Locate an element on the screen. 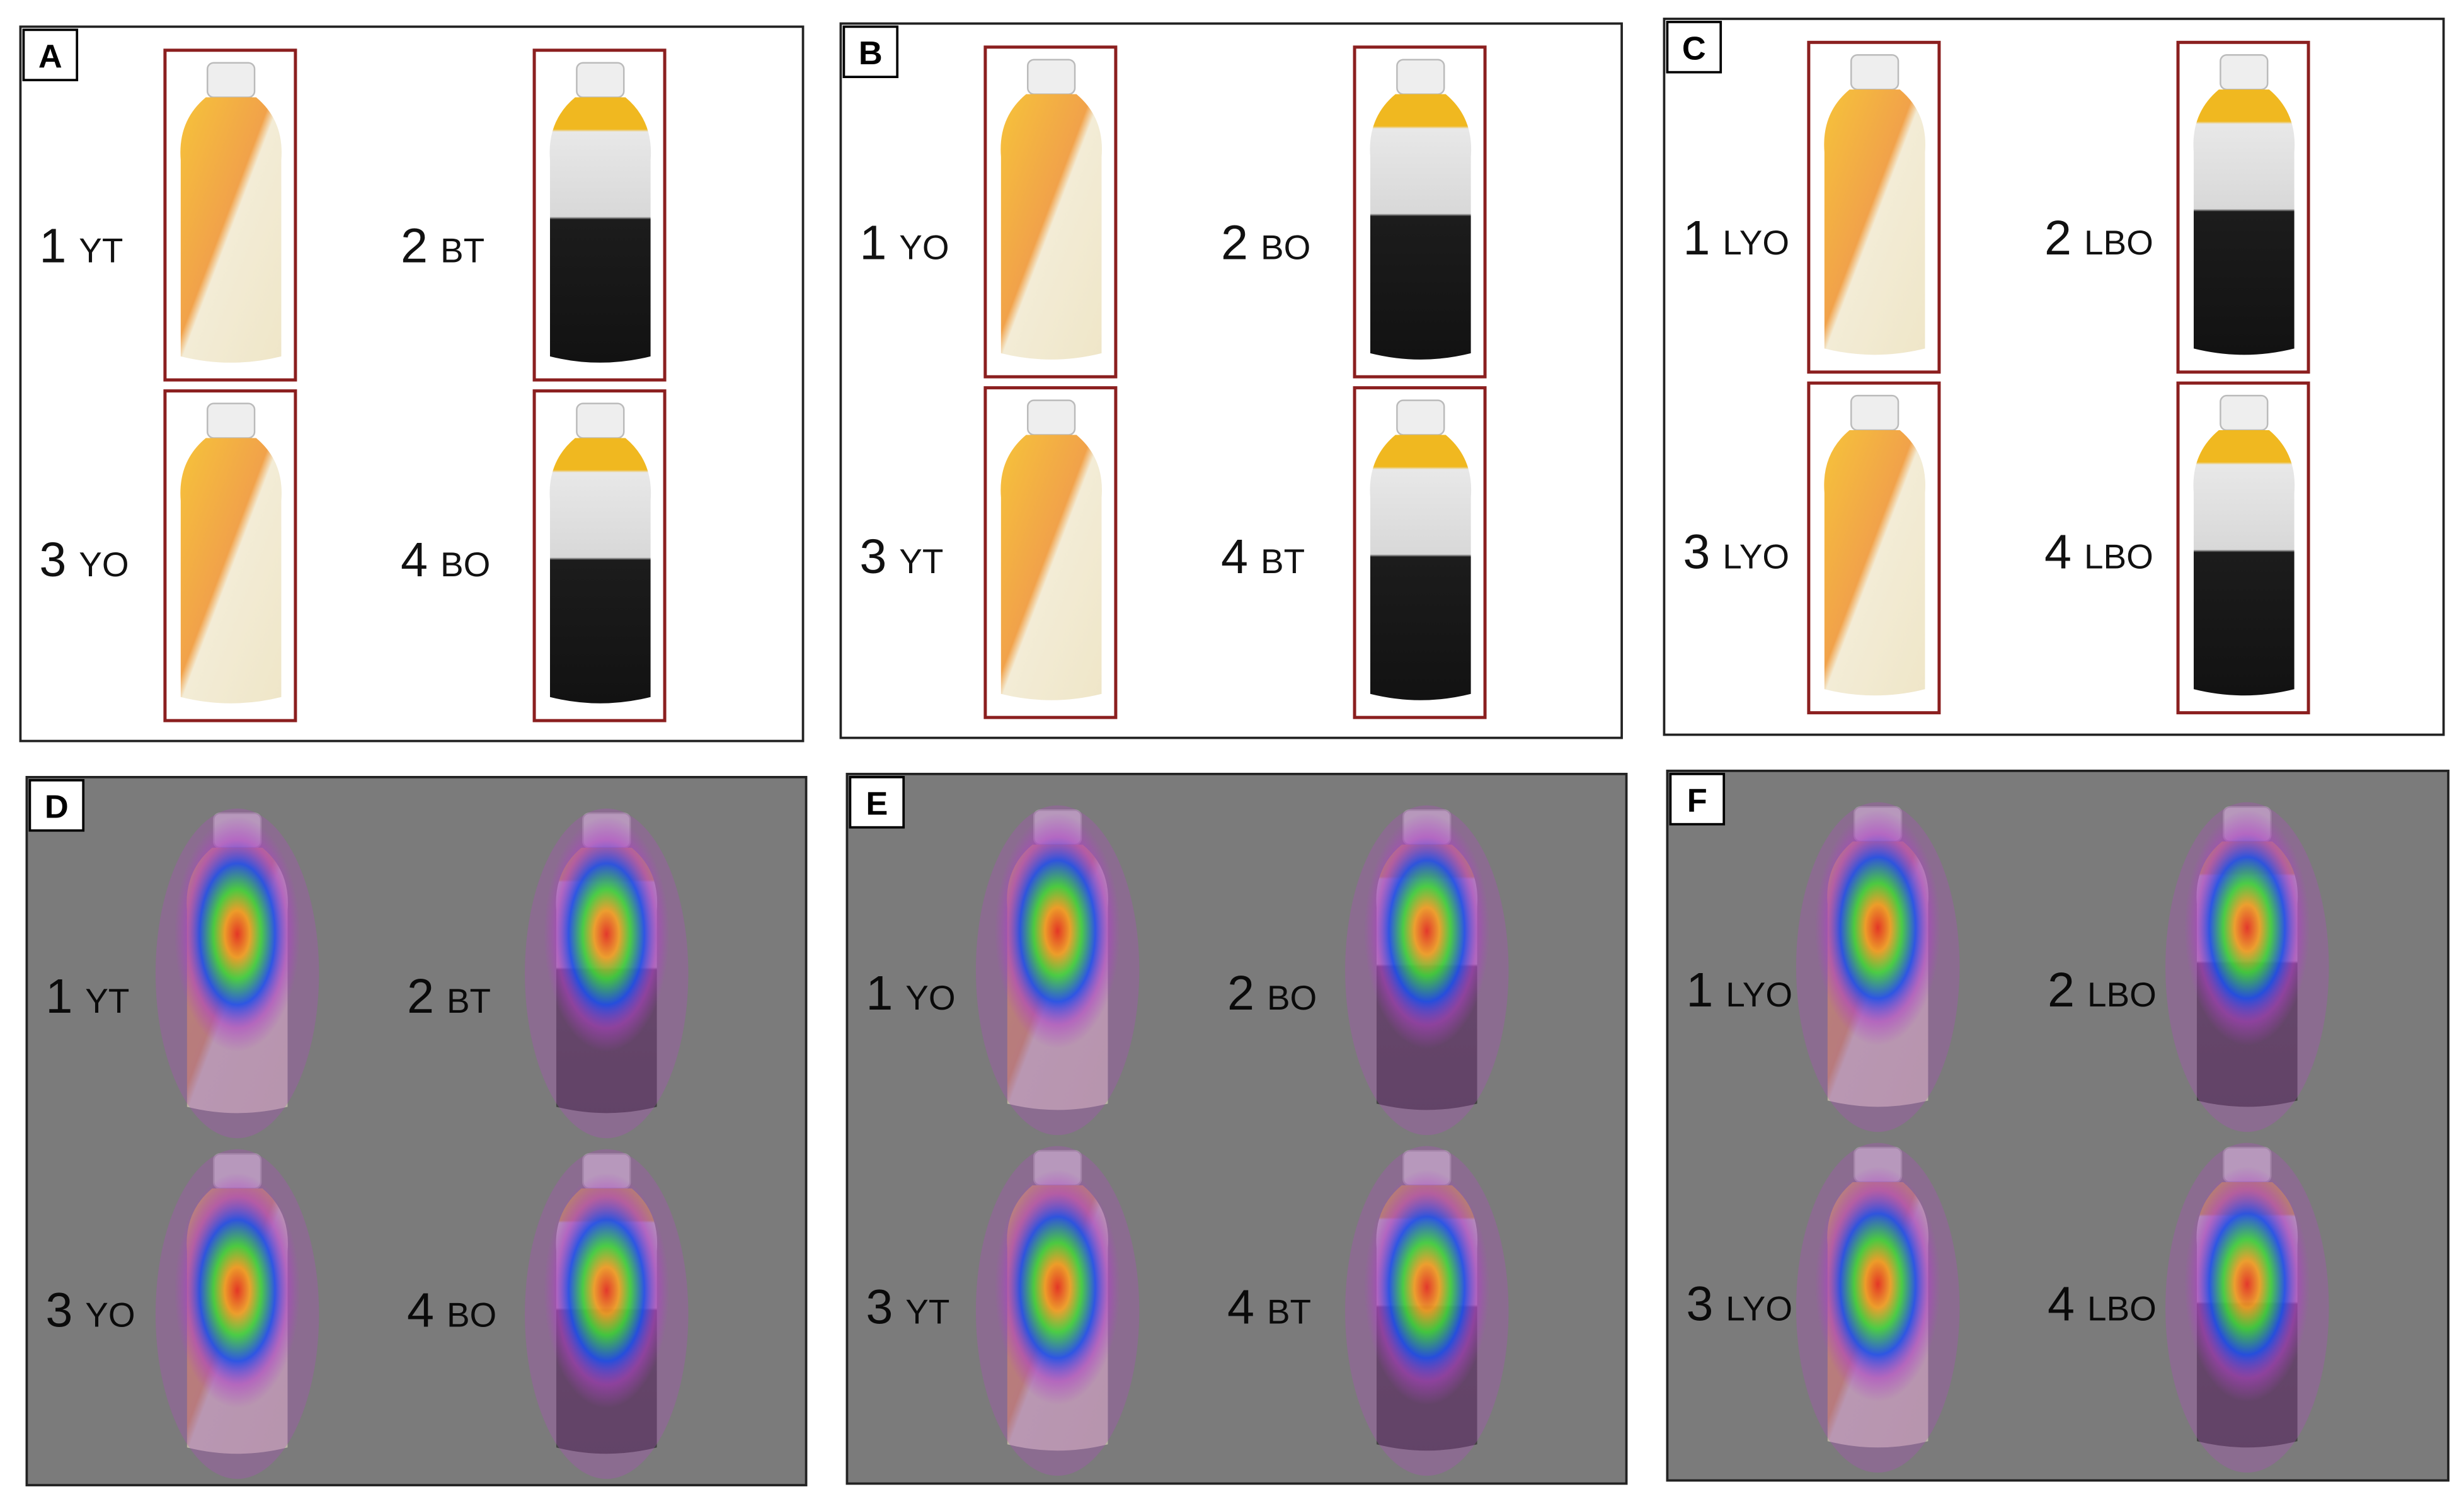  item-label: 1 LYO is located at coordinates (1739, 990).